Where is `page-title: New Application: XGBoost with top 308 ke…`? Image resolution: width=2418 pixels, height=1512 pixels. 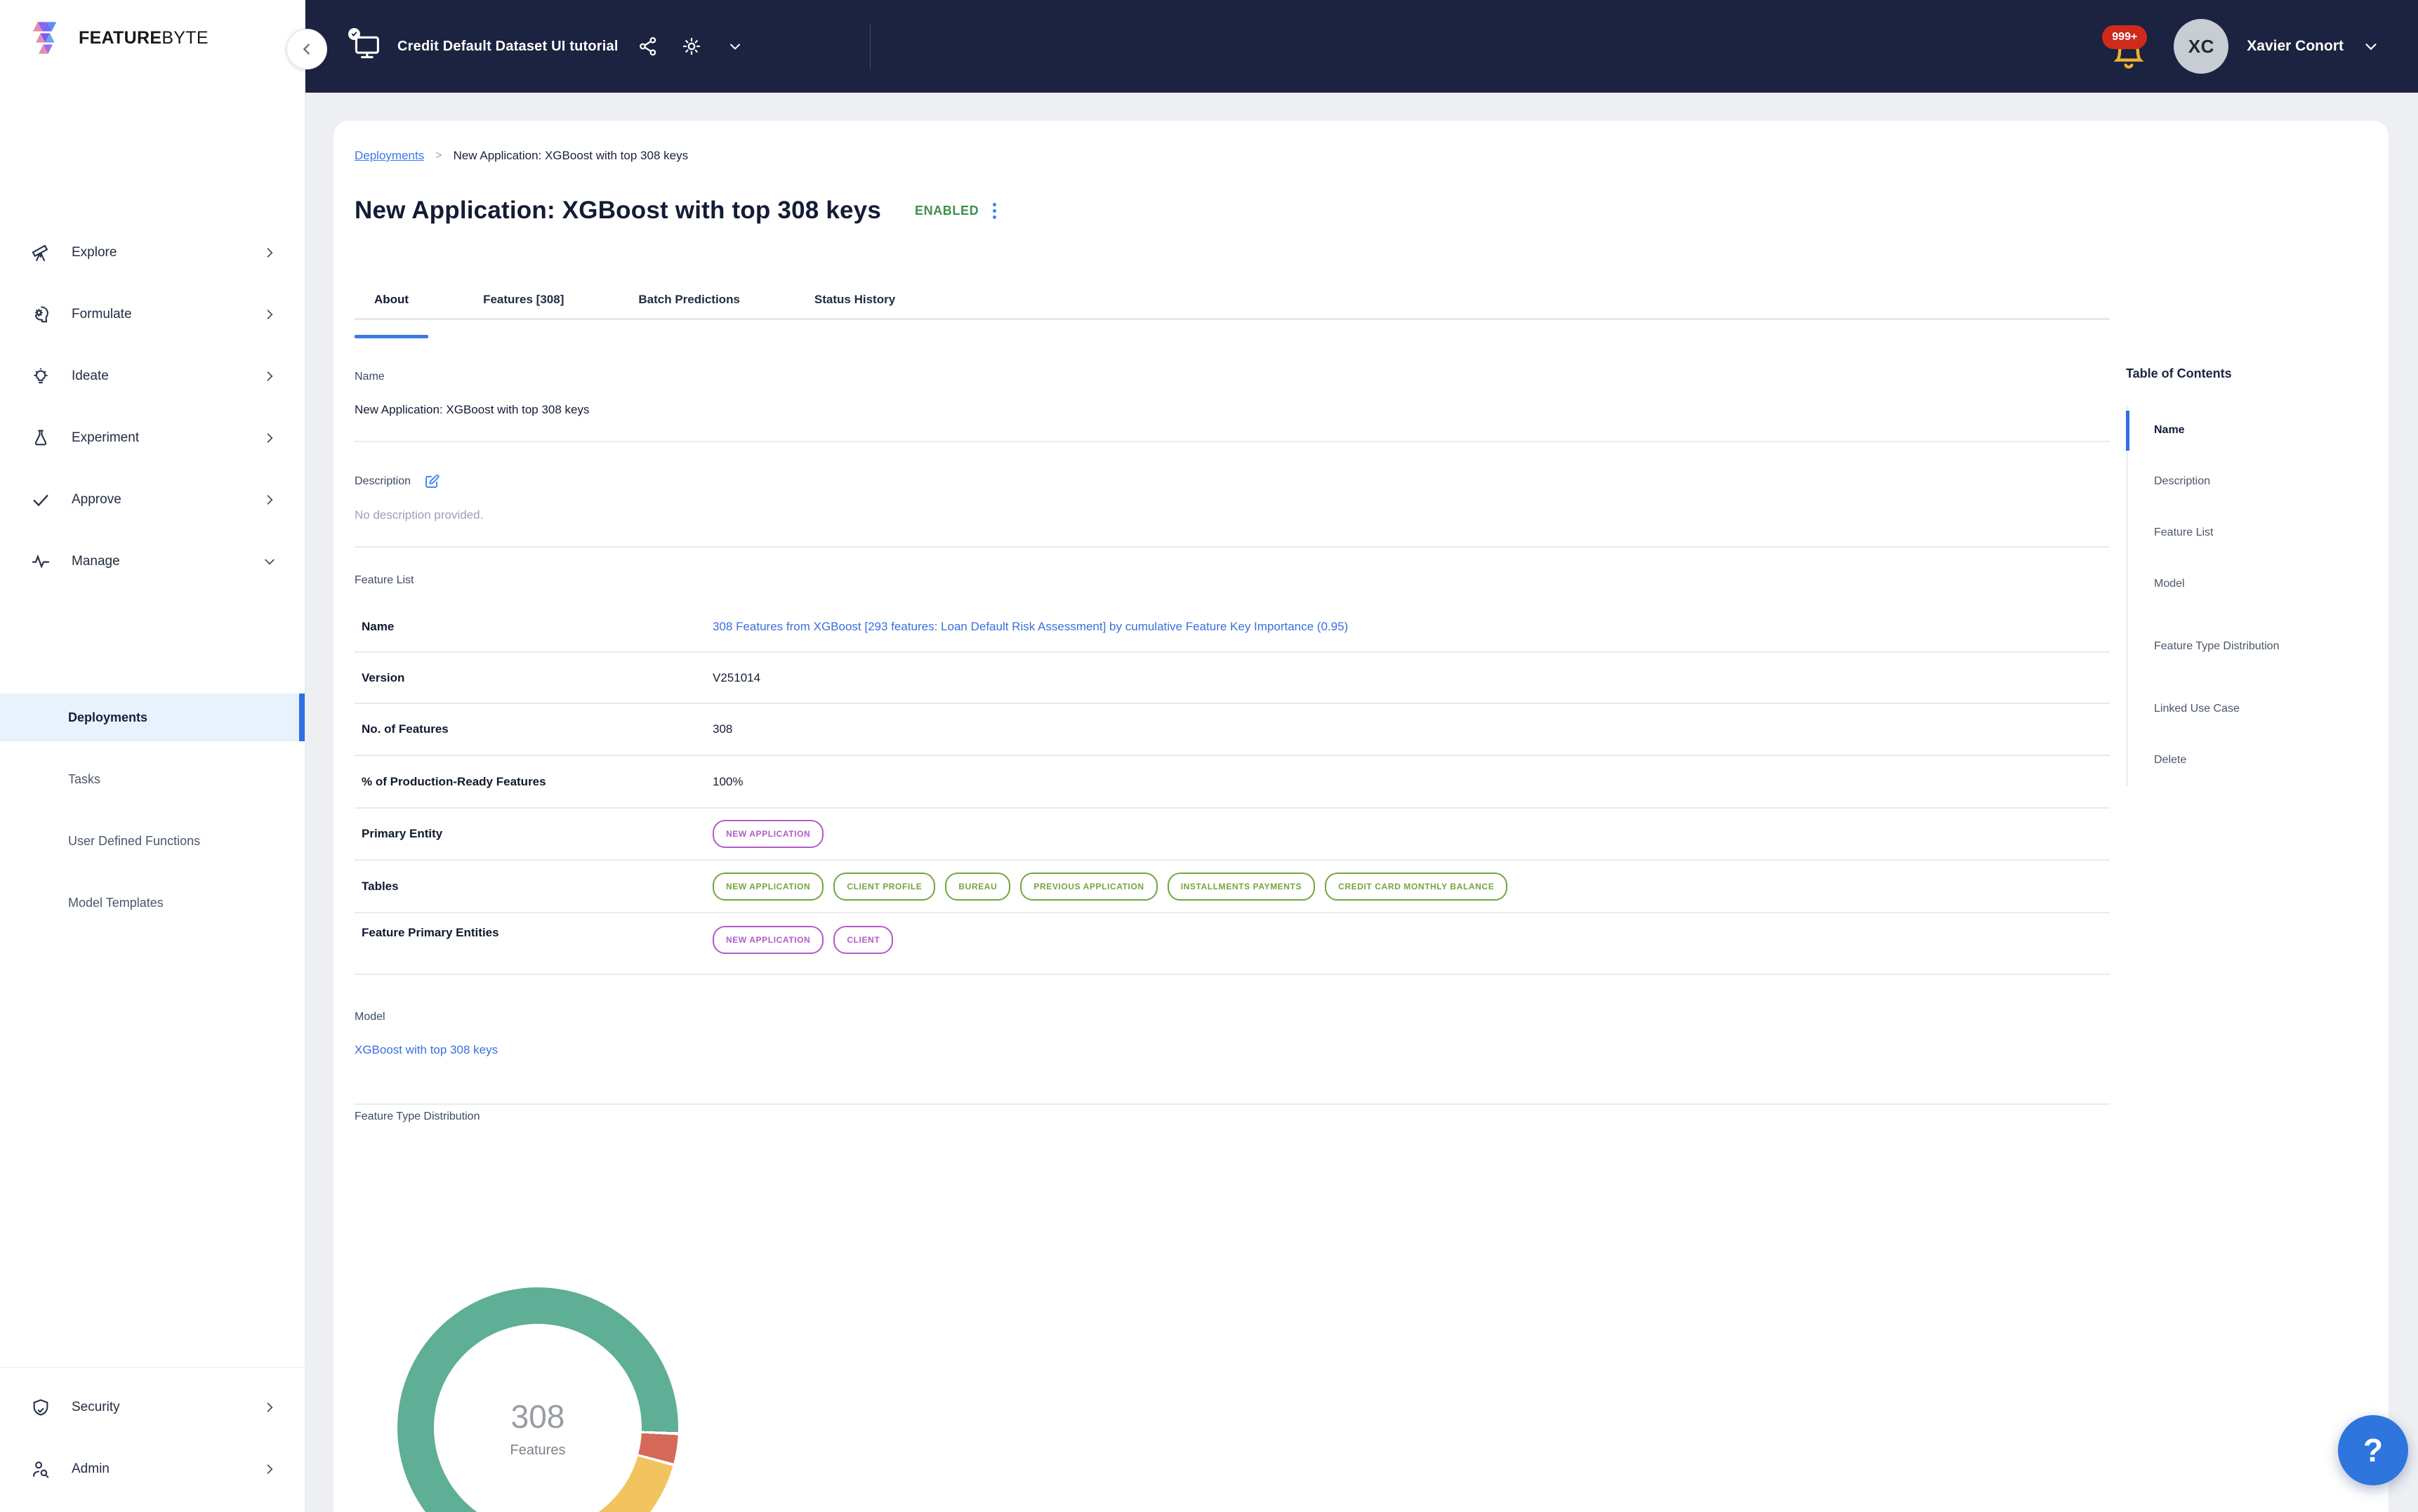
page-title: New Application: XGBoost with top 308 ke… is located at coordinates (618, 210).